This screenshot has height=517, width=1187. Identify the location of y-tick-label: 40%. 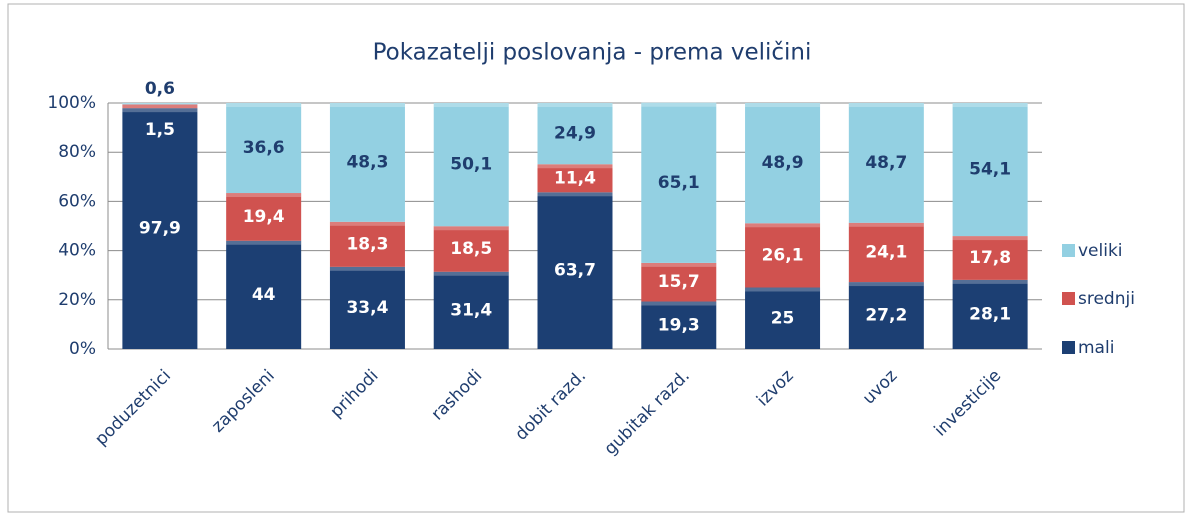
(77, 251).